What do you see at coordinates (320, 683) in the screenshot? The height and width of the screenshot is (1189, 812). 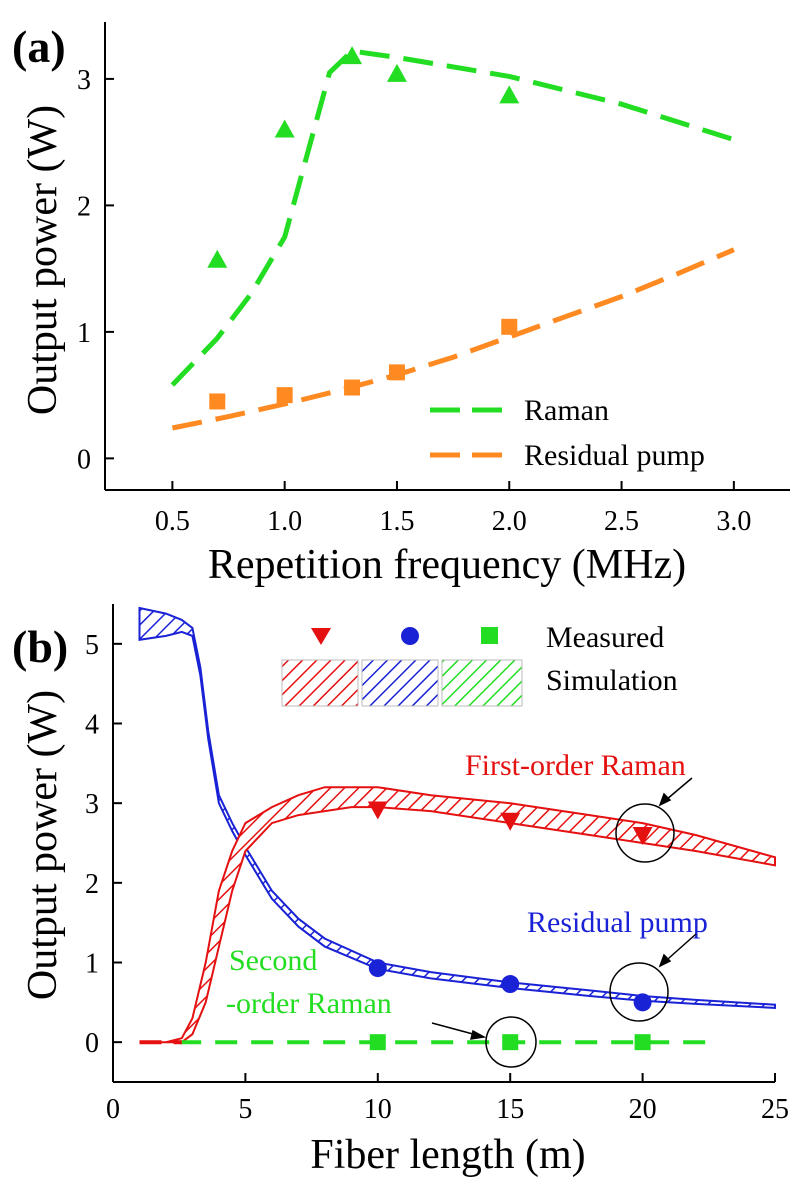 I see `legend-simulation-red-swatch` at bounding box center [320, 683].